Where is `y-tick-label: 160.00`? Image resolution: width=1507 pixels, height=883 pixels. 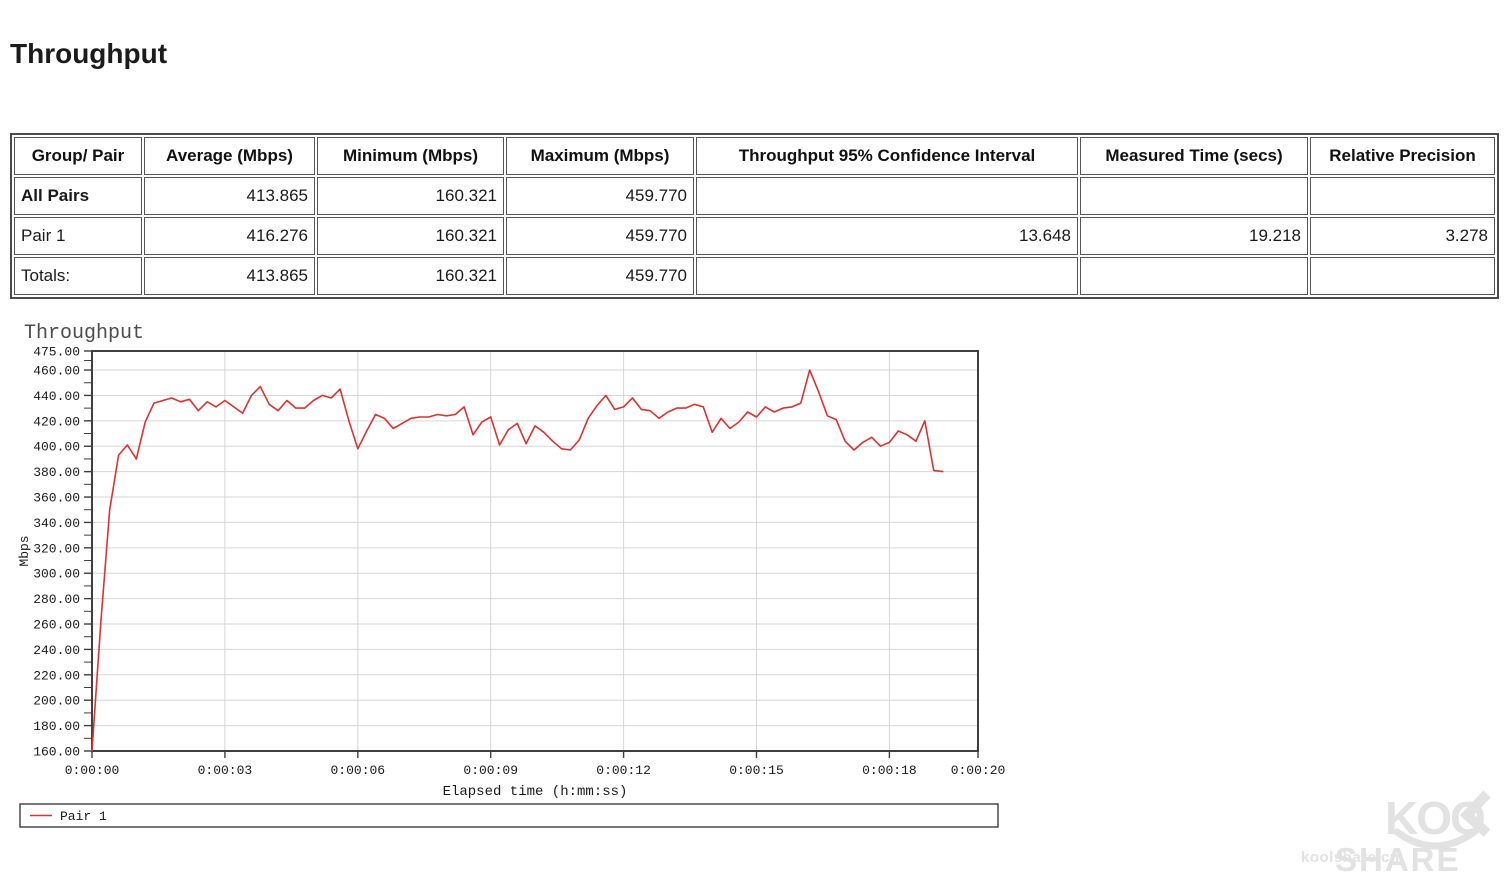 y-tick-label: 160.00 is located at coordinates (56, 752).